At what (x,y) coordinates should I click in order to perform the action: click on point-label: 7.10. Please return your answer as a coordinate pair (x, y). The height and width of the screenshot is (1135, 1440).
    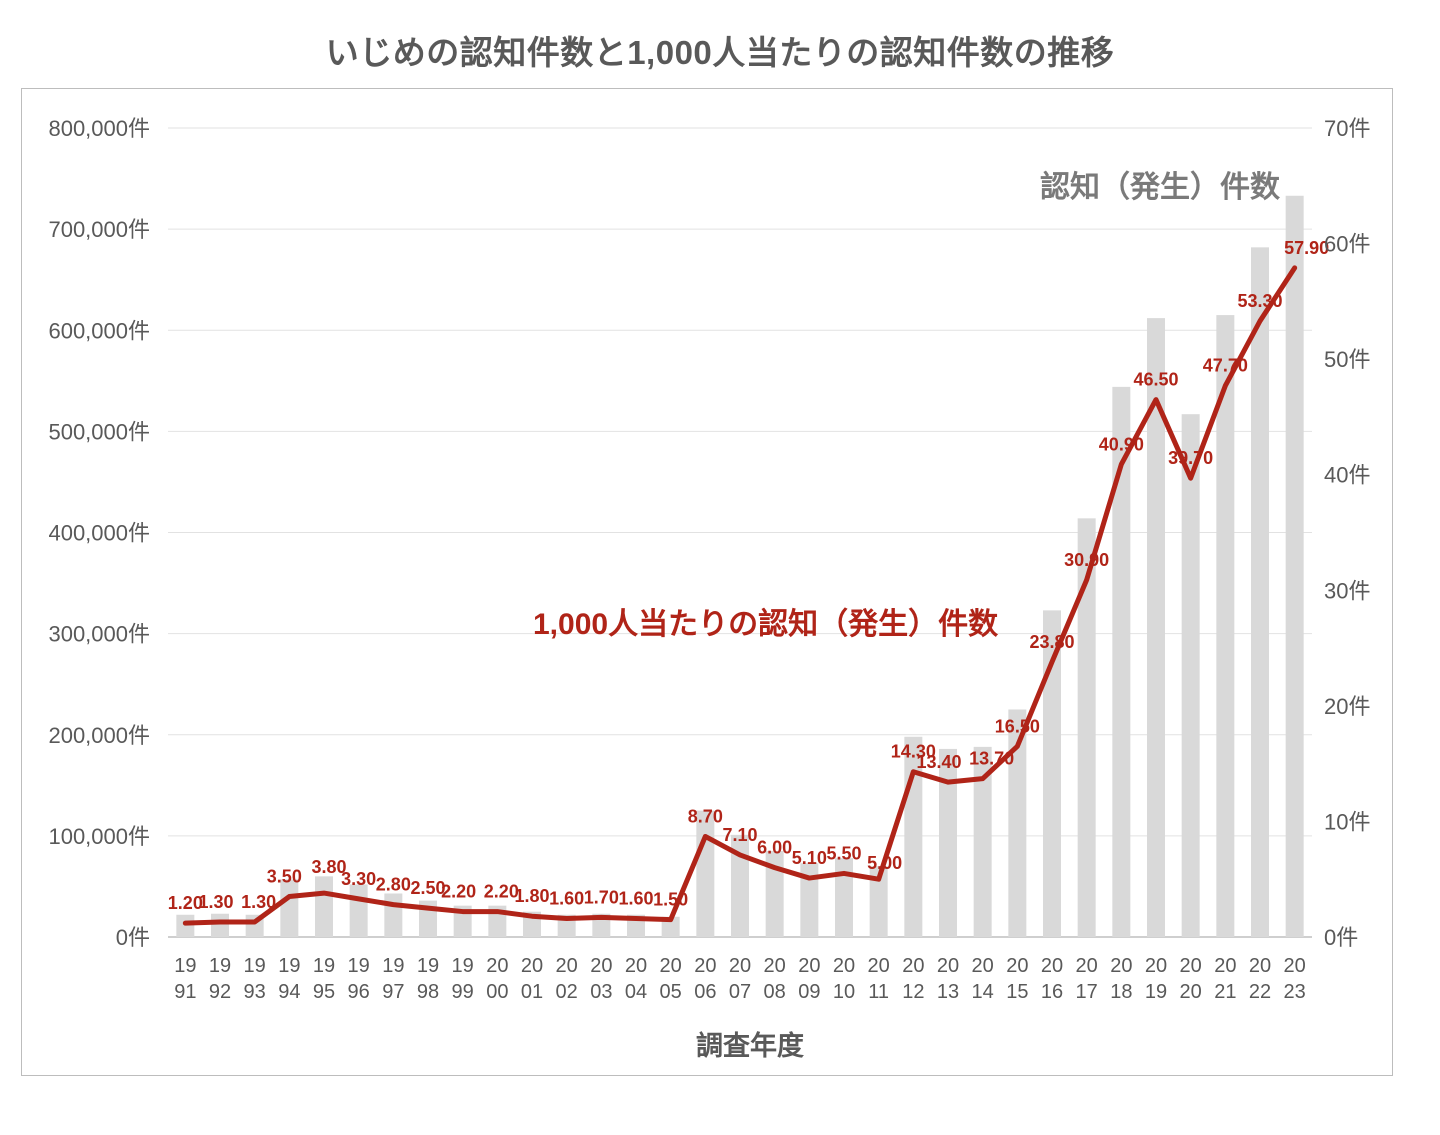
    Looking at the image, I should click on (739, 835).